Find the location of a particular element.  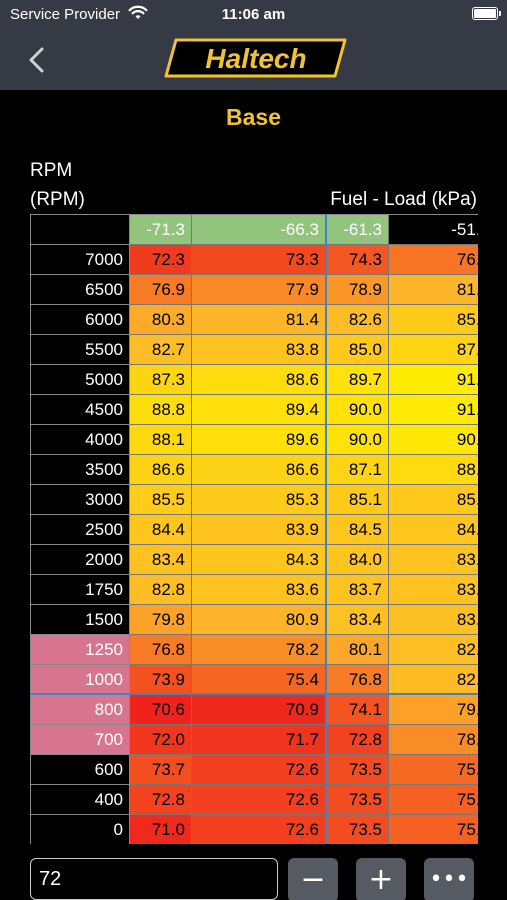

table-cell: 82.8 is located at coordinates (161, 590).